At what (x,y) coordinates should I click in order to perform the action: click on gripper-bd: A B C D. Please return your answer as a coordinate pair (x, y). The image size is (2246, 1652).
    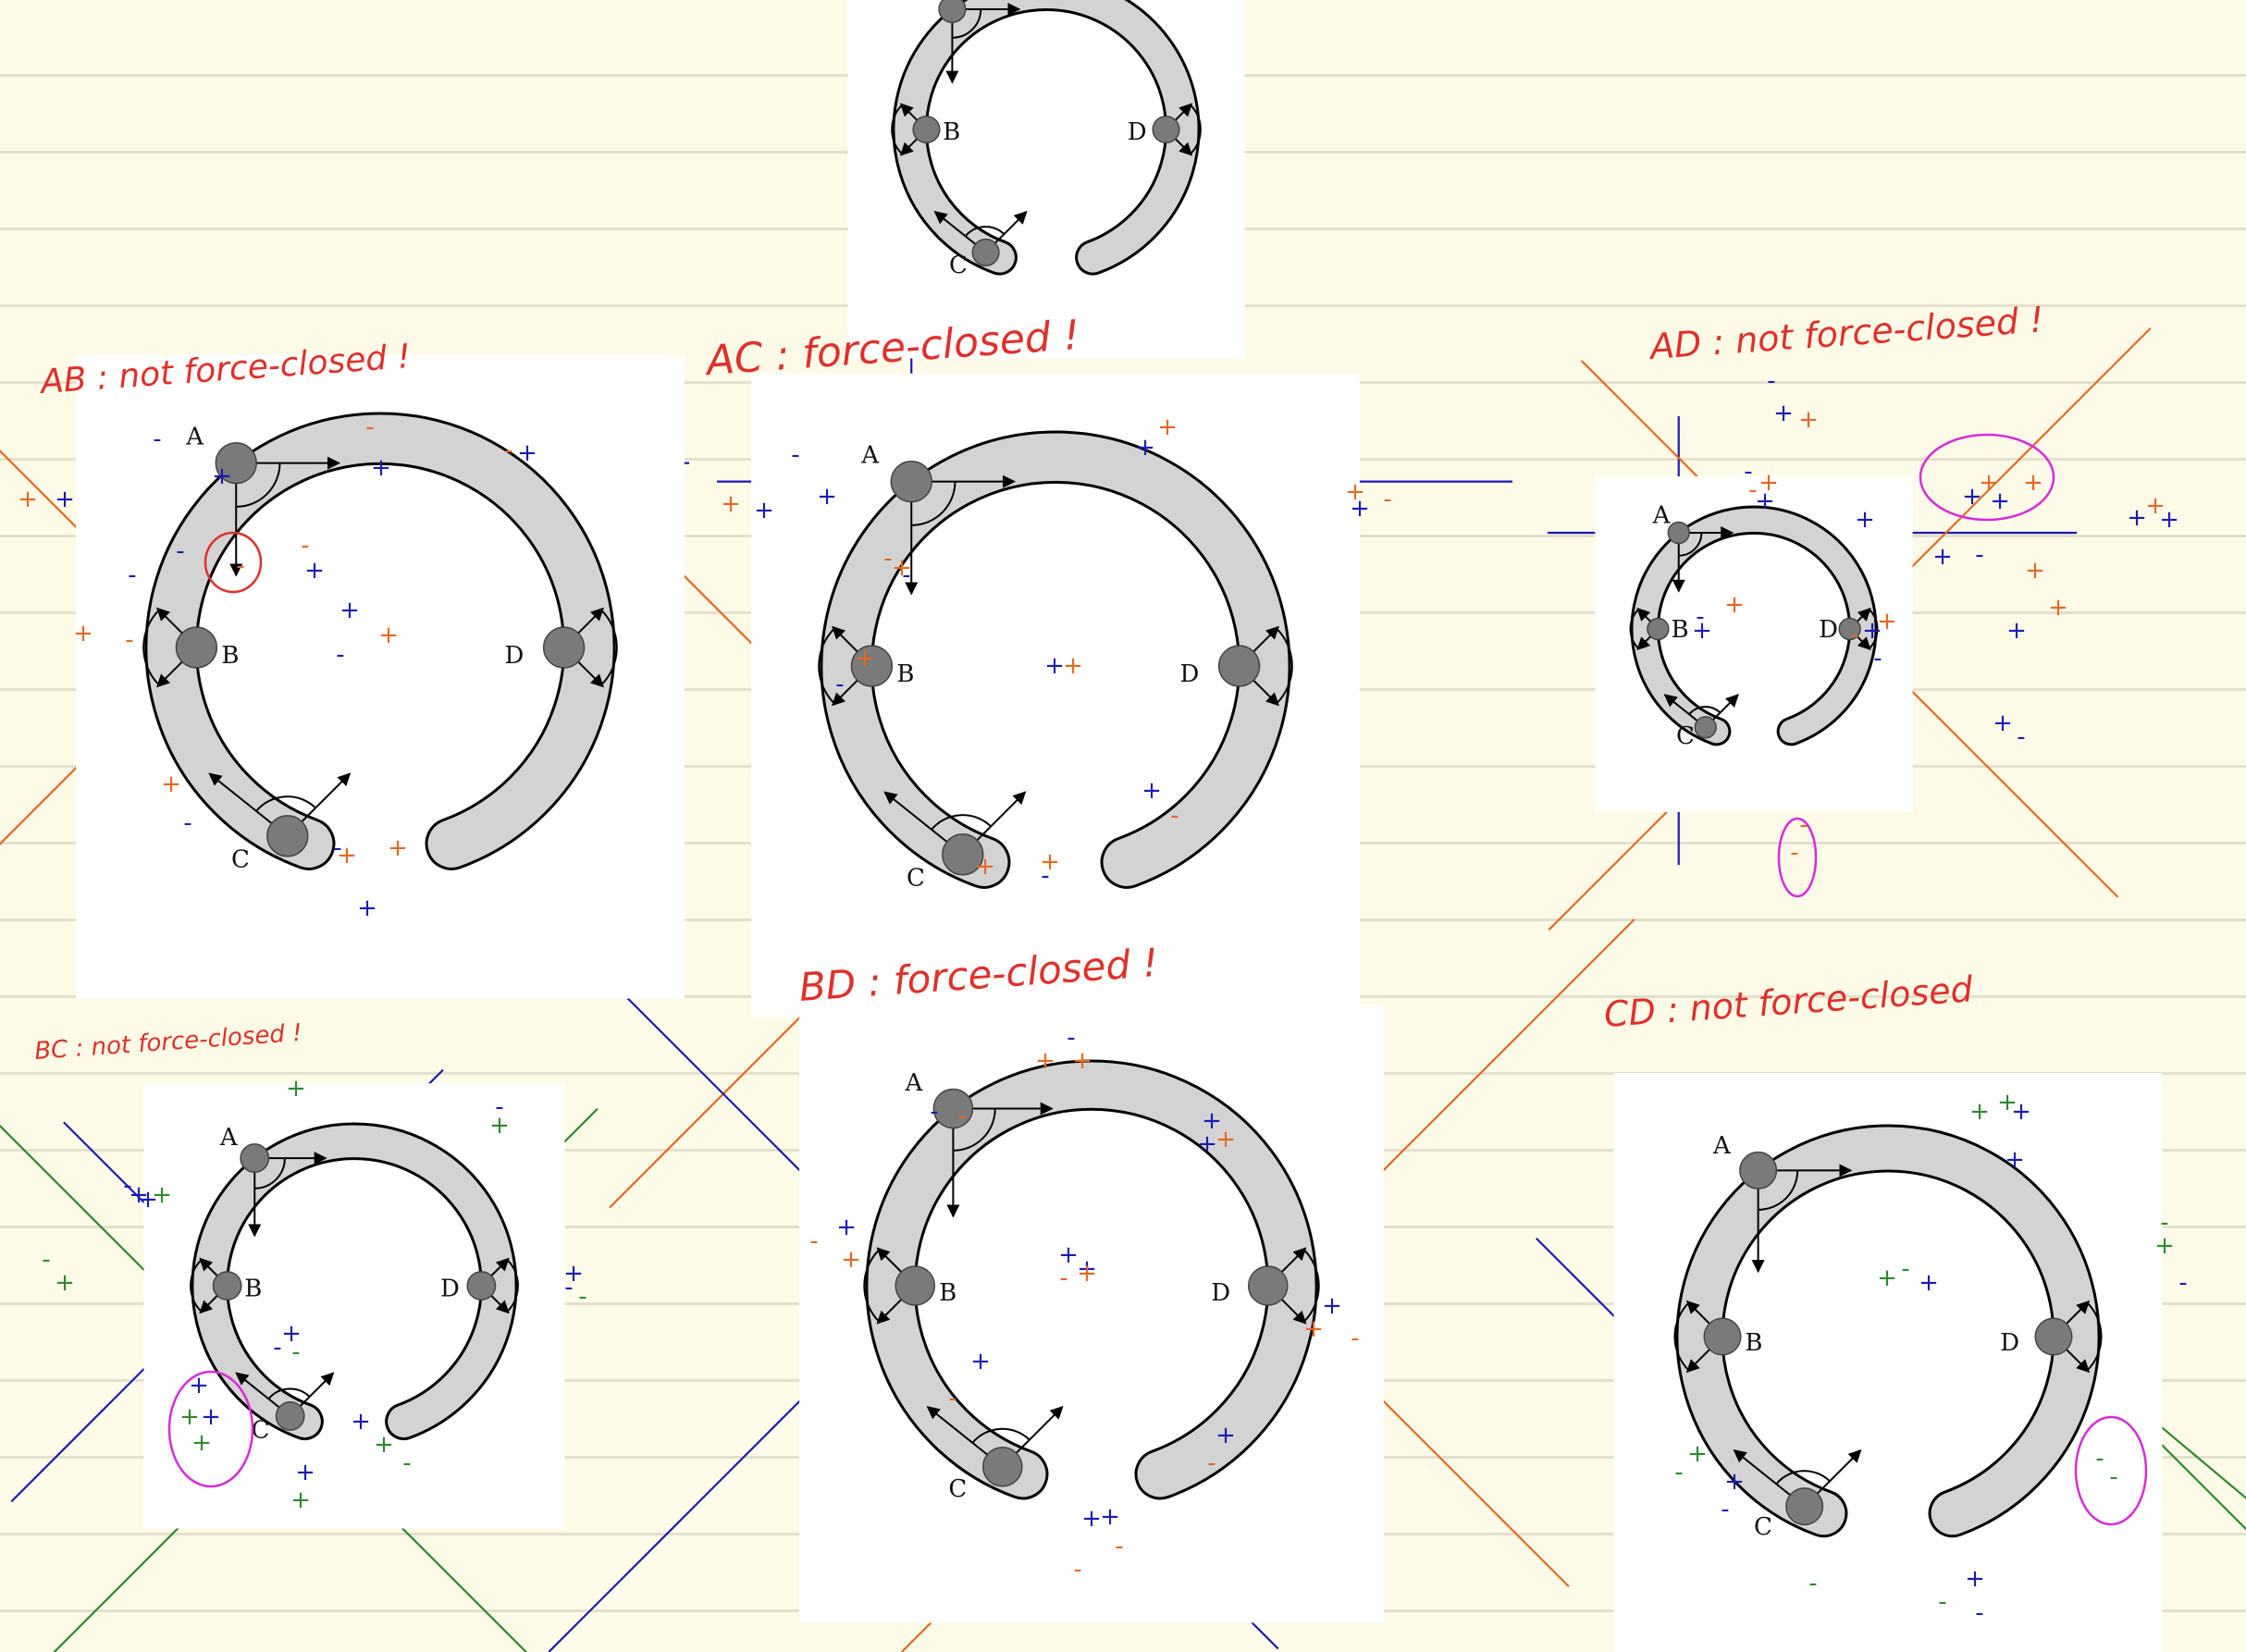
    Looking at the image, I should click on (1091, 1314).